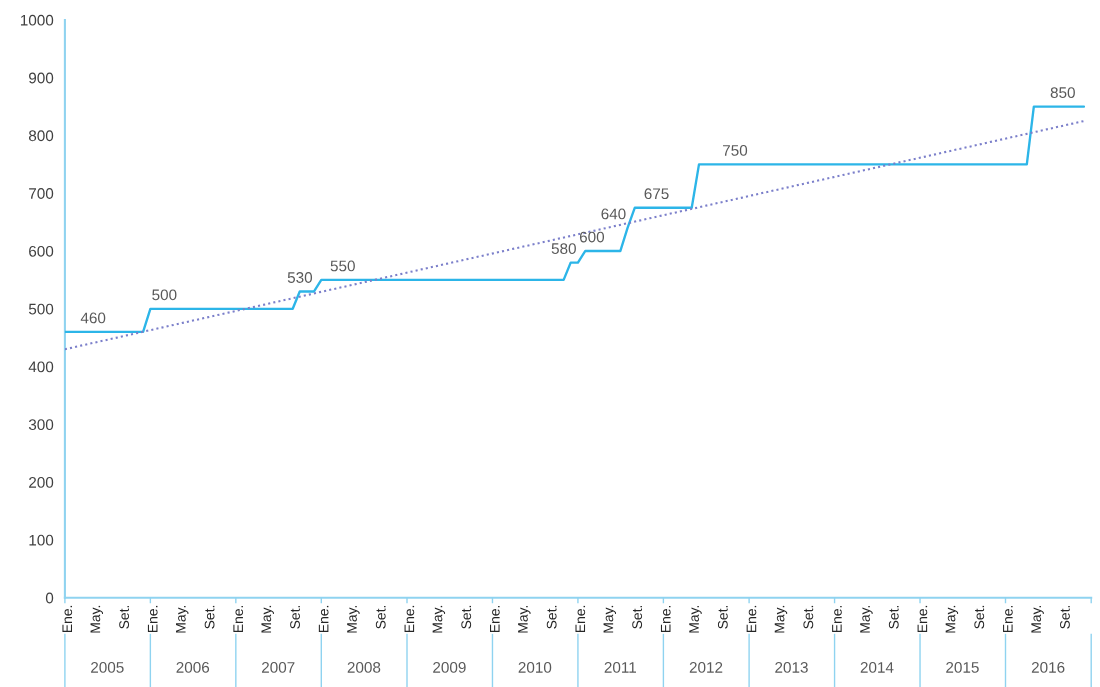  I want to click on data-label: 750, so click(735, 150).